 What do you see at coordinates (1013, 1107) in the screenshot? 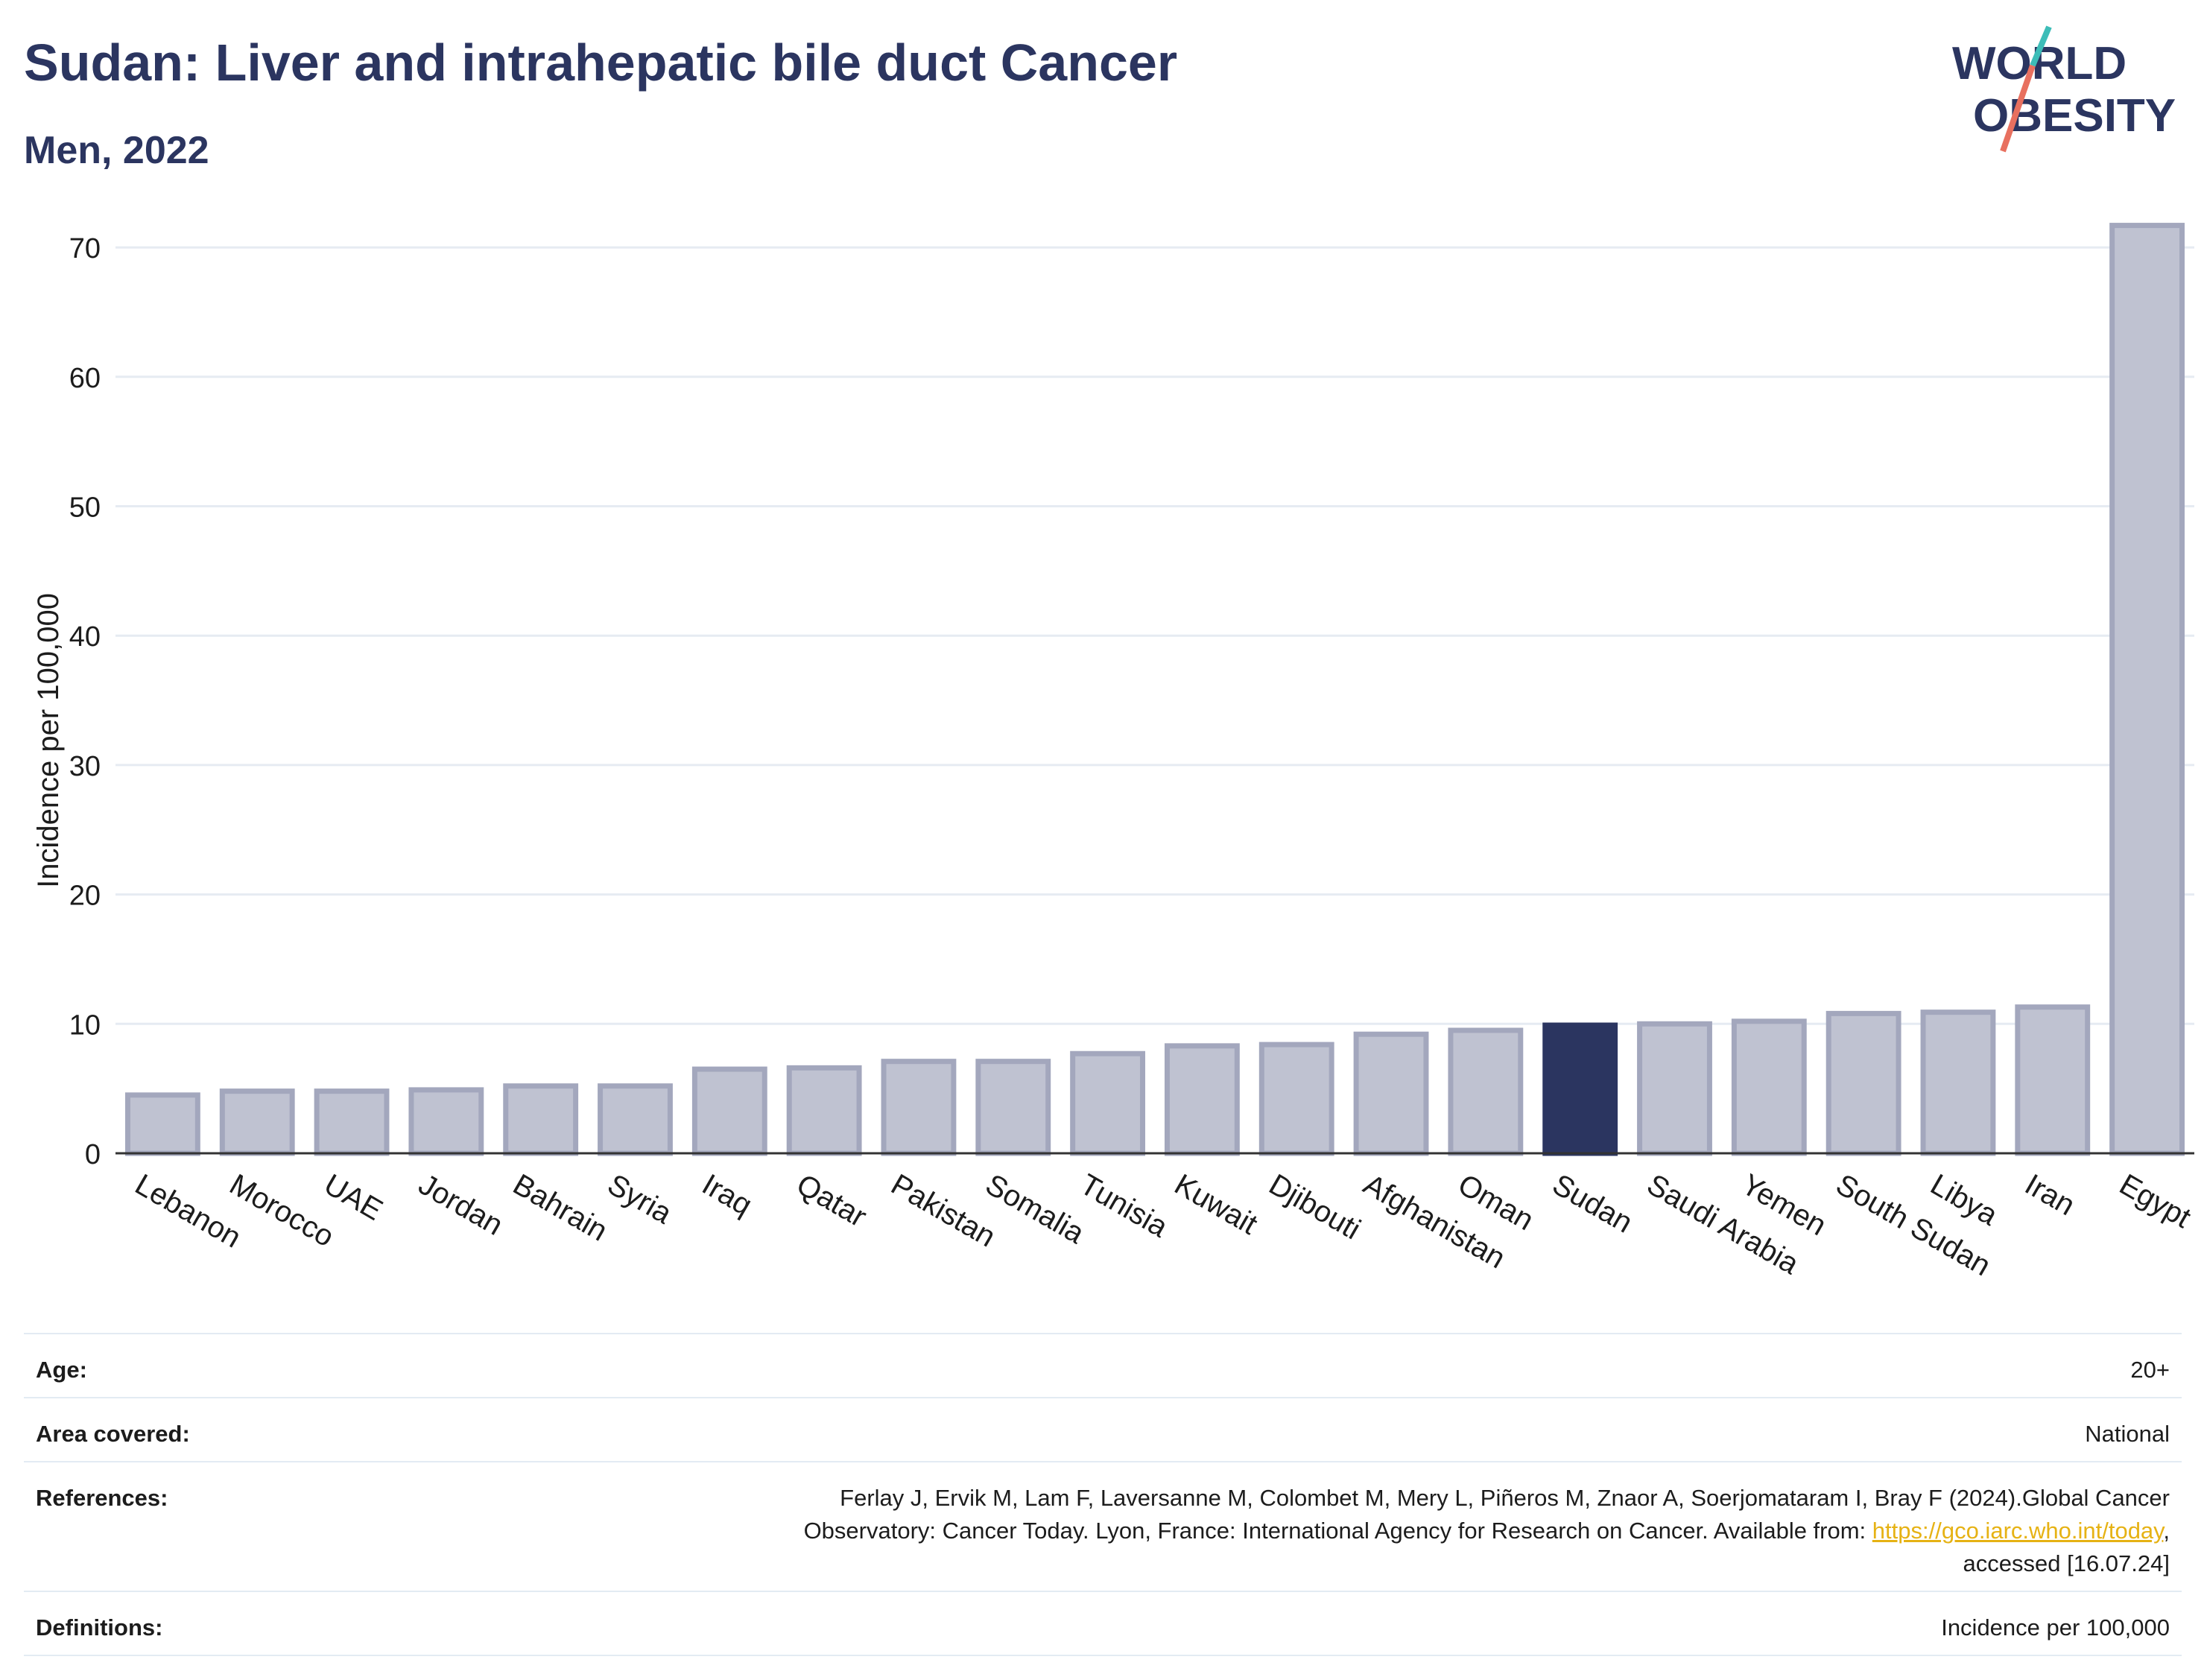
I see `bar-somalia` at bounding box center [1013, 1107].